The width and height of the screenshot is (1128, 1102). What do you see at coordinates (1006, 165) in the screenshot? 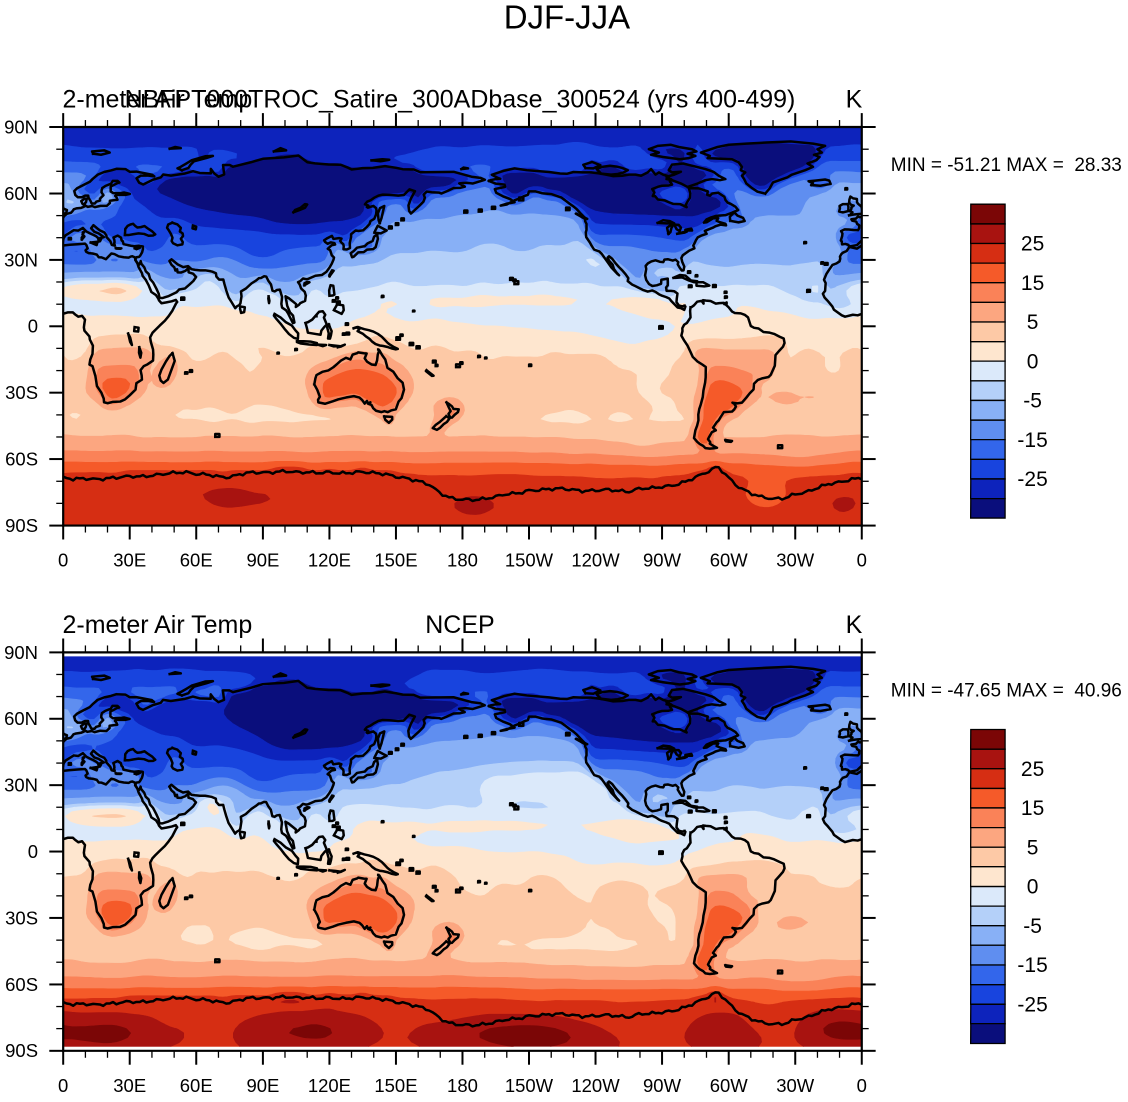
I see `svg-text: MIN = -51.21 MAX = 28.33` at bounding box center [1006, 165].